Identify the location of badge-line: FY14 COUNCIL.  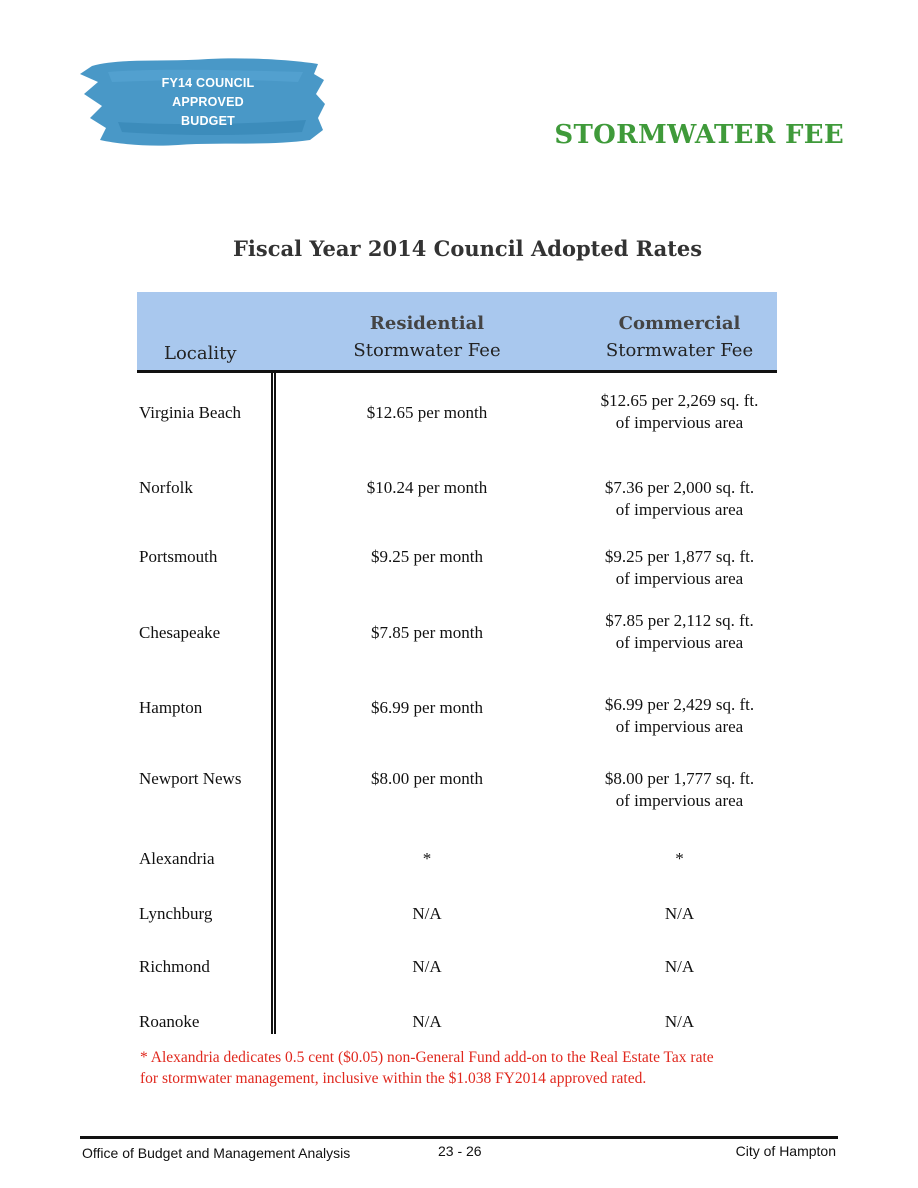
(208, 83).